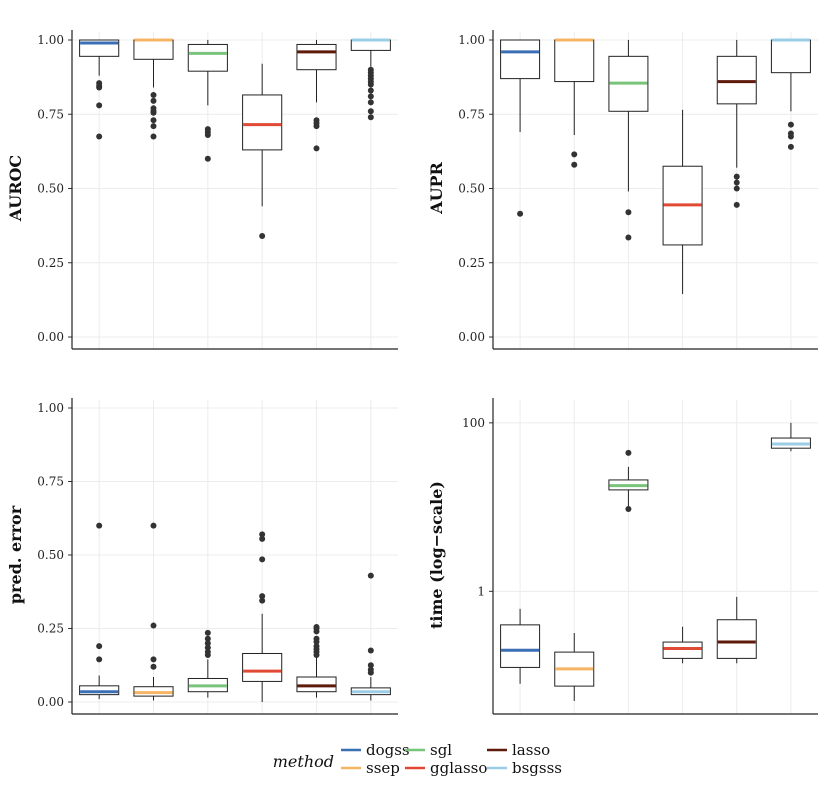 The height and width of the screenshot is (788, 830). Describe the element at coordinates (473, 423) in the screenshot. I see `ytick-label-time-1: 100` at that location.